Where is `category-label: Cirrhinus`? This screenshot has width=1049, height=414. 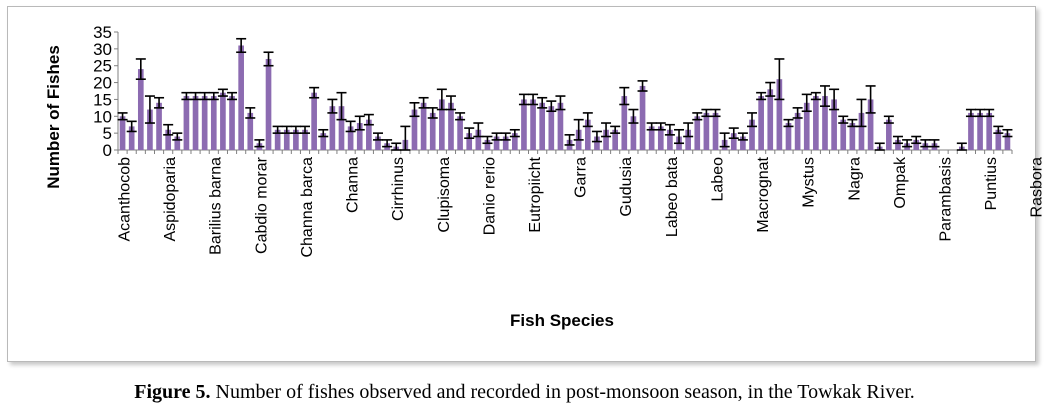 category-label: Cirrhinus is located at coordinates (398, 189).